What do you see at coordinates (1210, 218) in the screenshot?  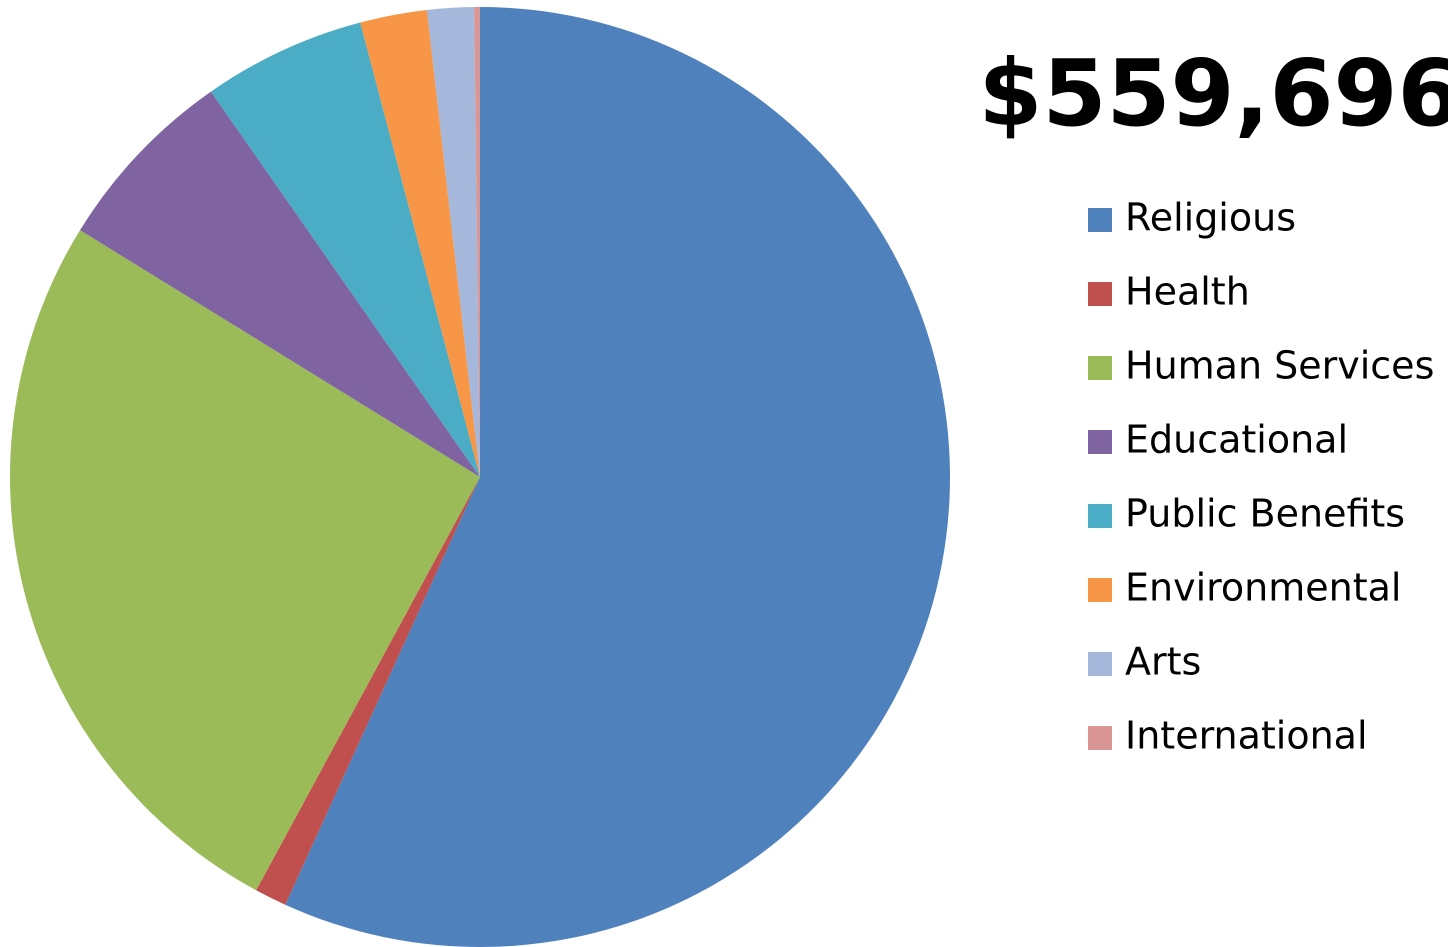 I see `legend-label: Religious` at bounding box center [1210, 218].